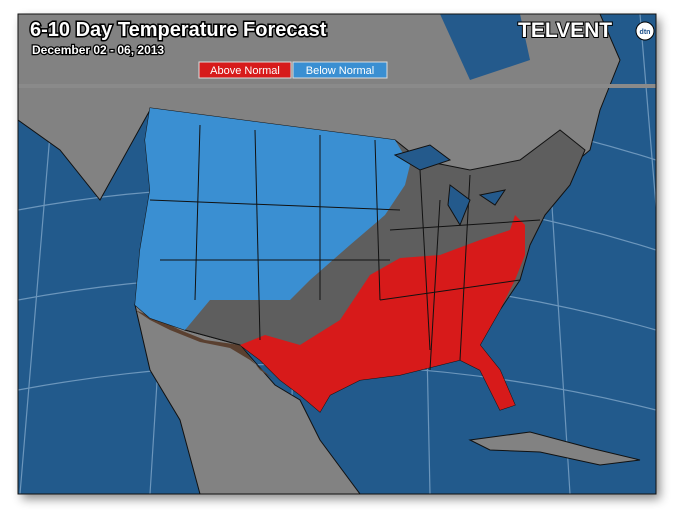 This screenshot has height=532, width=692. Describe the element at coordinates (178, 30) in the screenshot. I see `title: 6-10 Day Temperature Forecast` at that location.